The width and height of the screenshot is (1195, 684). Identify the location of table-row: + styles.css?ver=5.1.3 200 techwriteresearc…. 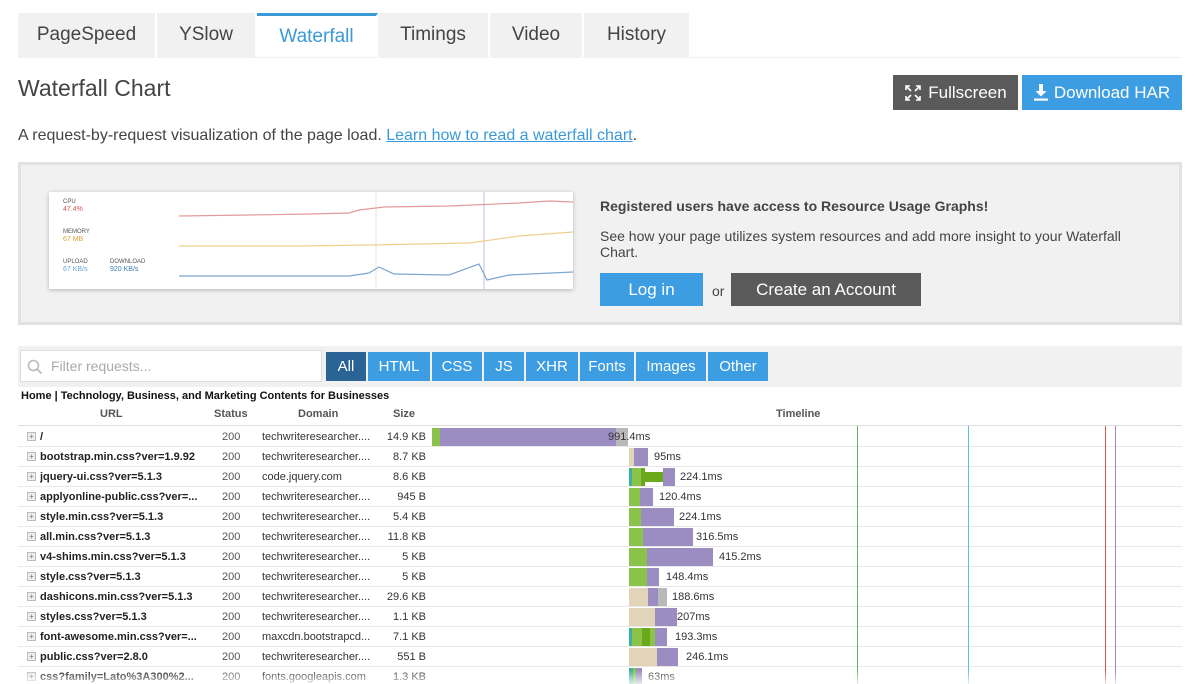
(600, 617).